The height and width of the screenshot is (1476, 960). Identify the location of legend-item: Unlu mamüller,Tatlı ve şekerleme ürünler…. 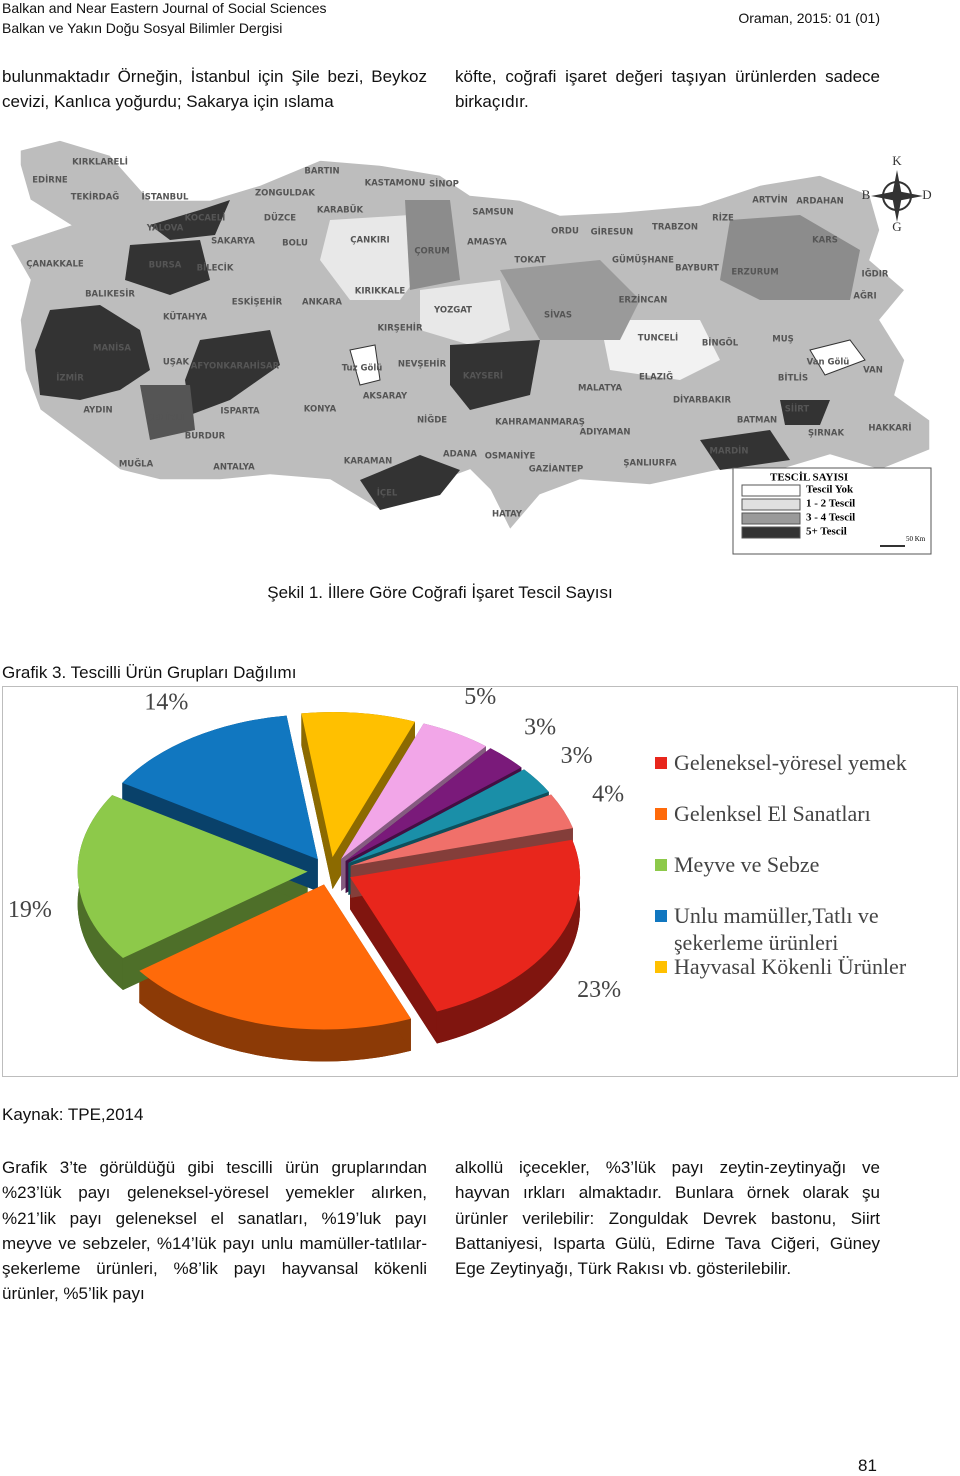
(800, 928).